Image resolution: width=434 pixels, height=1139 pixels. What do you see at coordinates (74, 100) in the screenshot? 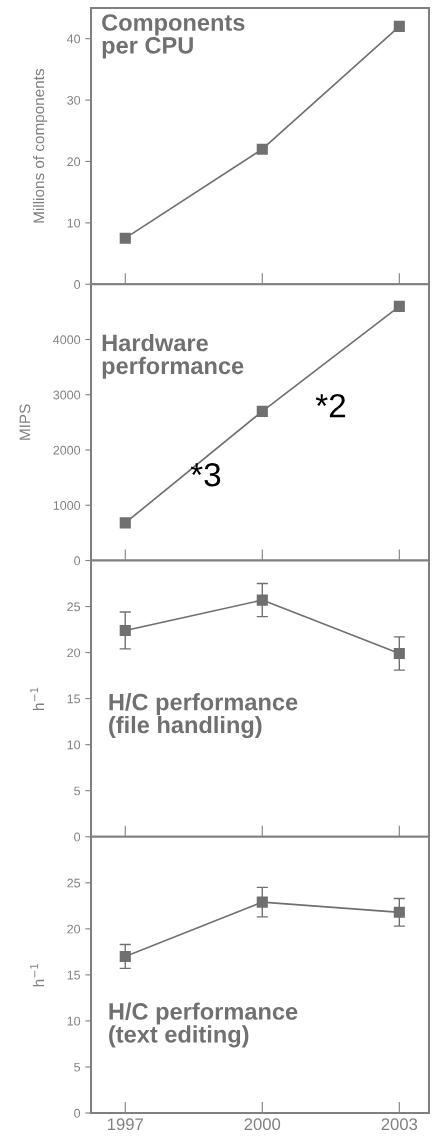
I see `y-tick-label: 30` at bounding box center [74, 100].